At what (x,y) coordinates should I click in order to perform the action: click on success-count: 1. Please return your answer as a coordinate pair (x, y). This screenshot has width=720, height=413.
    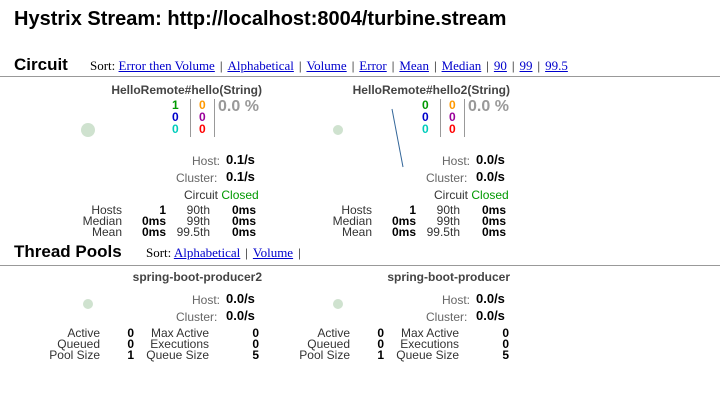
    Looking at the image, I should click on (175, 105).